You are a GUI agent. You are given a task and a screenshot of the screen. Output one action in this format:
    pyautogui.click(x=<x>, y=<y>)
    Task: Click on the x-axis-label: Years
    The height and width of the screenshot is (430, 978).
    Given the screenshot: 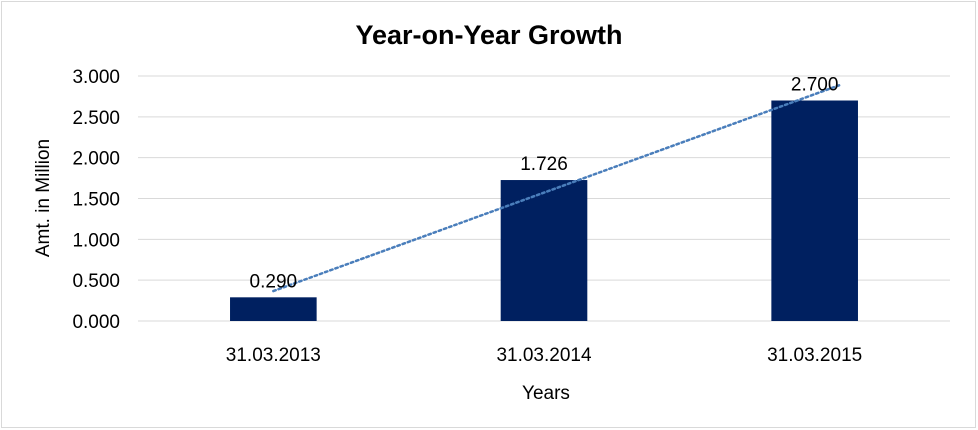 What is the action you would take?
    pyautogui.click(x=546, y=393)
    